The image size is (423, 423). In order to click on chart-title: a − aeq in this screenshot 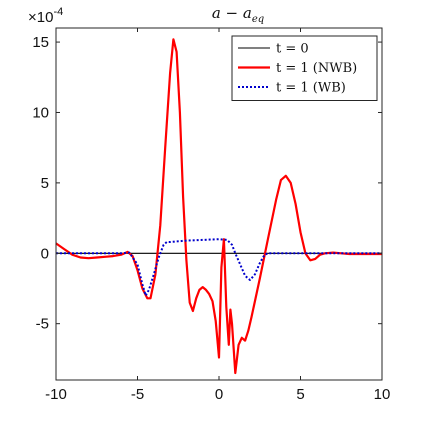, I will do `click(238, 14)`.